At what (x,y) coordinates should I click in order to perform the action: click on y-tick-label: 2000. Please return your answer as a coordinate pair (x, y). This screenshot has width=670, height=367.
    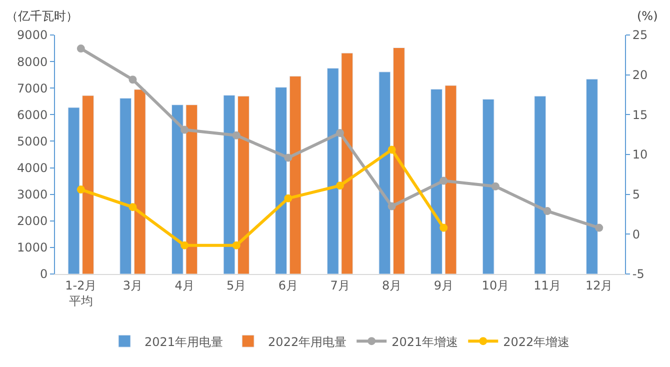
    Looking at the image, I should click on (32, 221).